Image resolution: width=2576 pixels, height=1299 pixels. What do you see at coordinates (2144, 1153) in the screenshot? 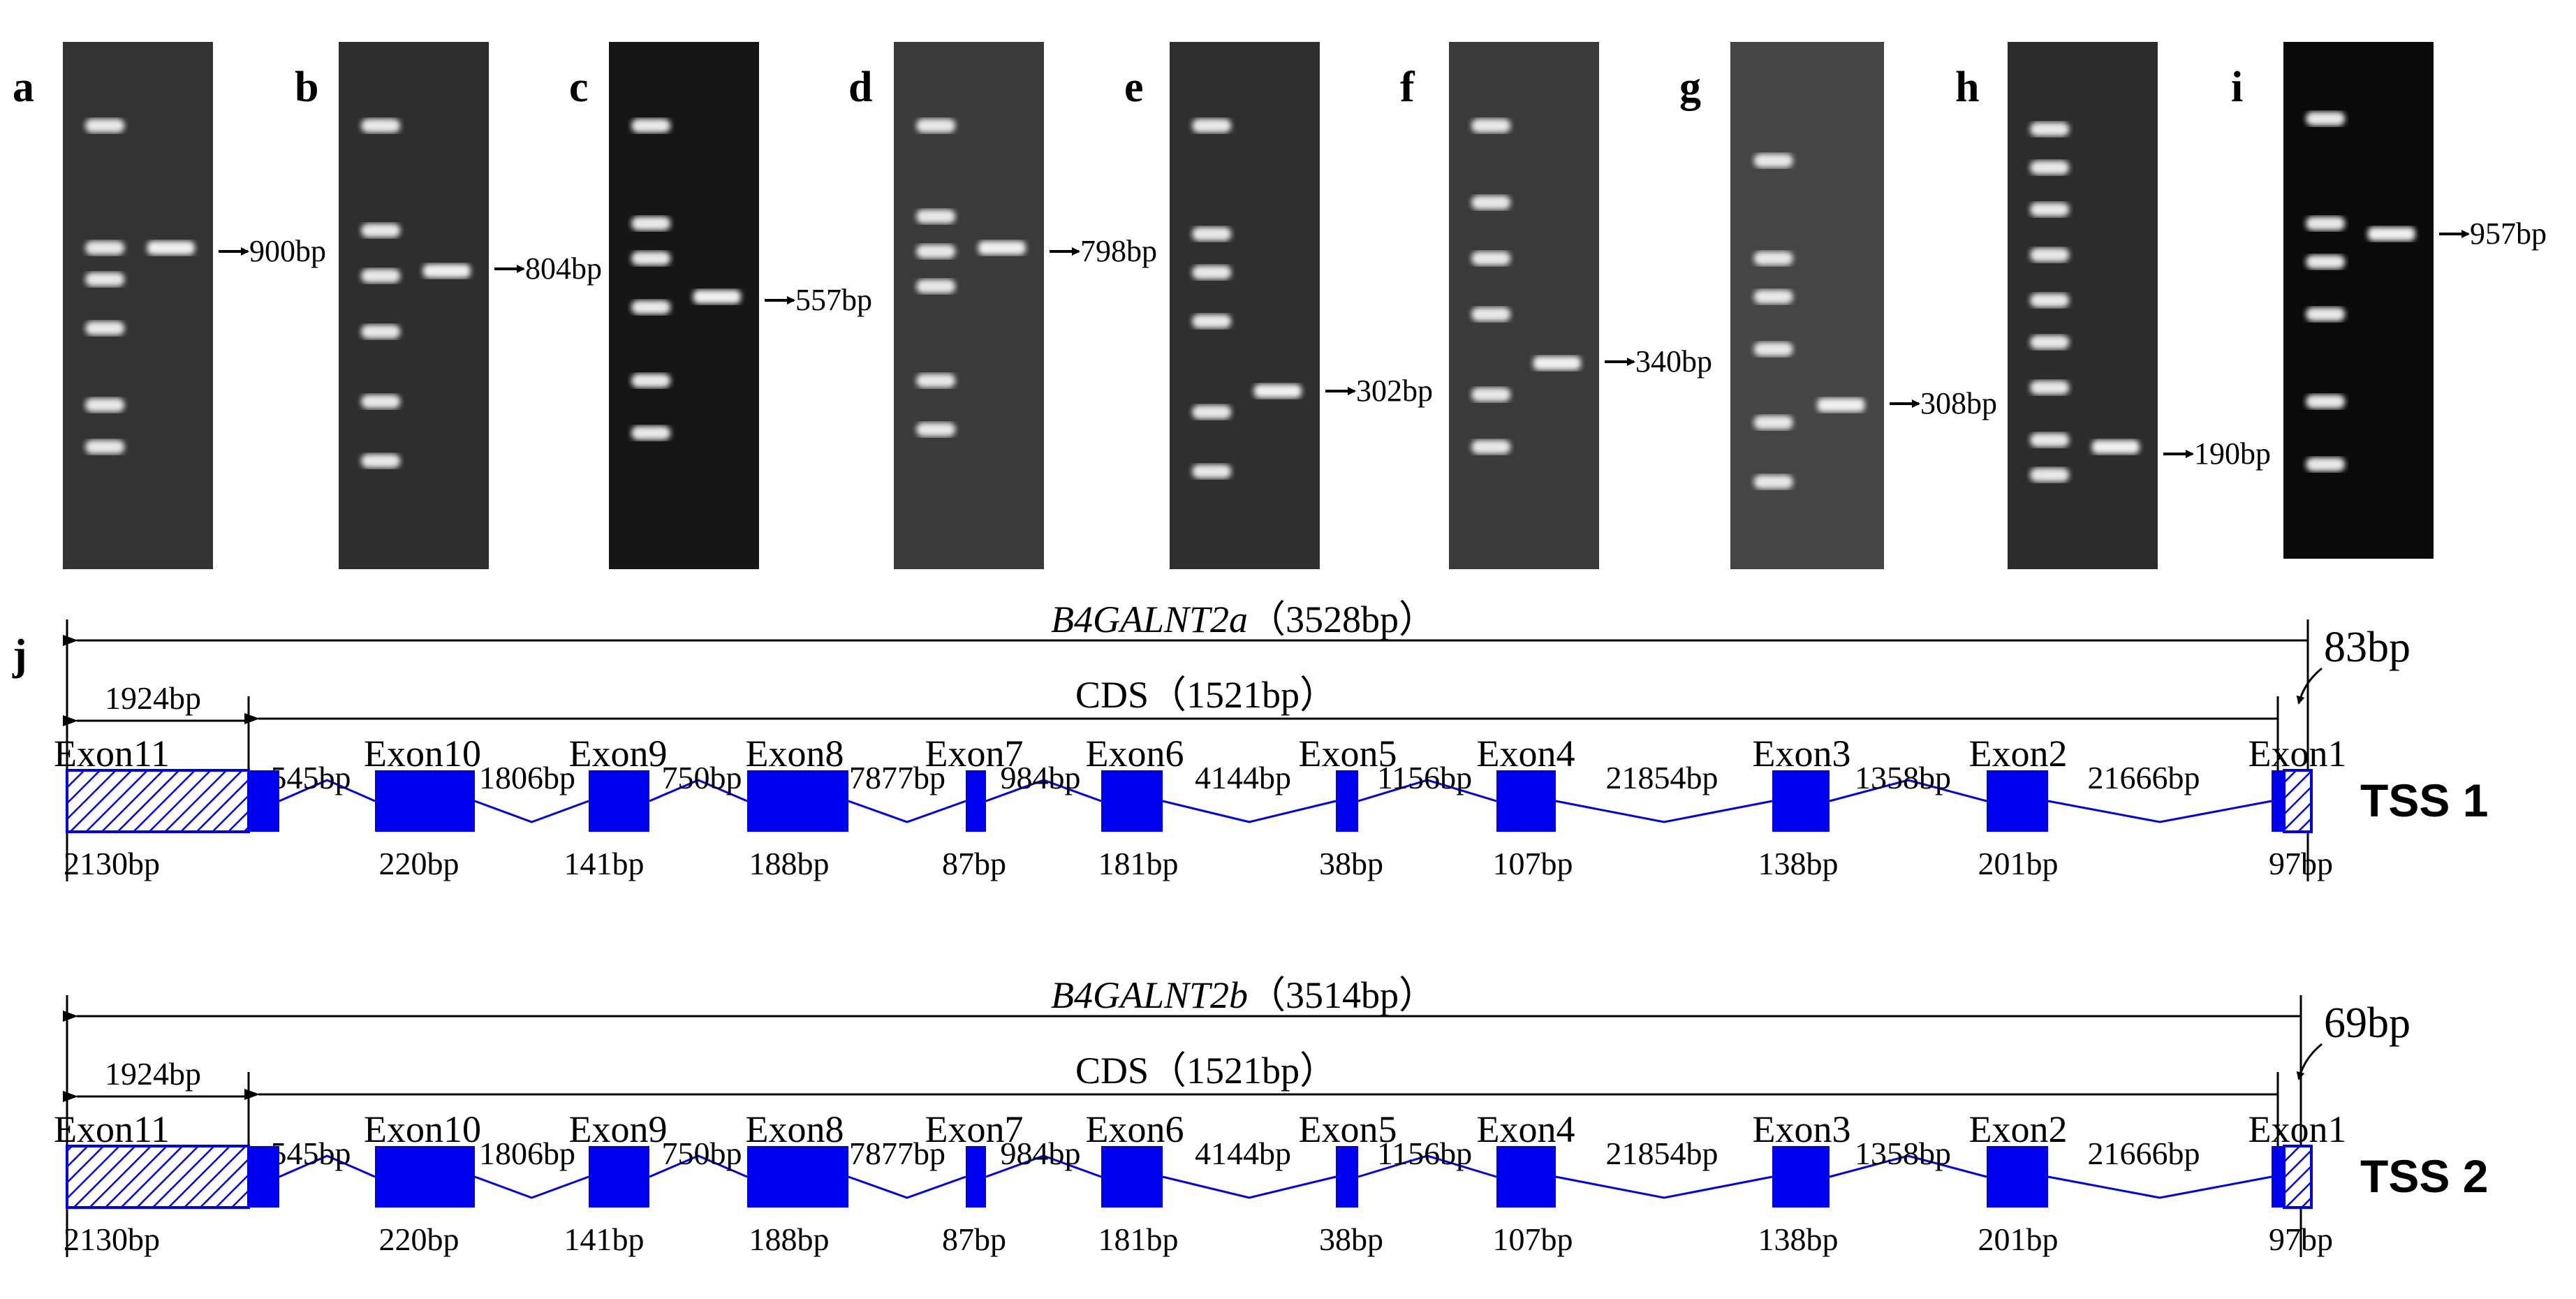
I see `intron-size-label: 21666bp` at bounding box center [2144, 1153].